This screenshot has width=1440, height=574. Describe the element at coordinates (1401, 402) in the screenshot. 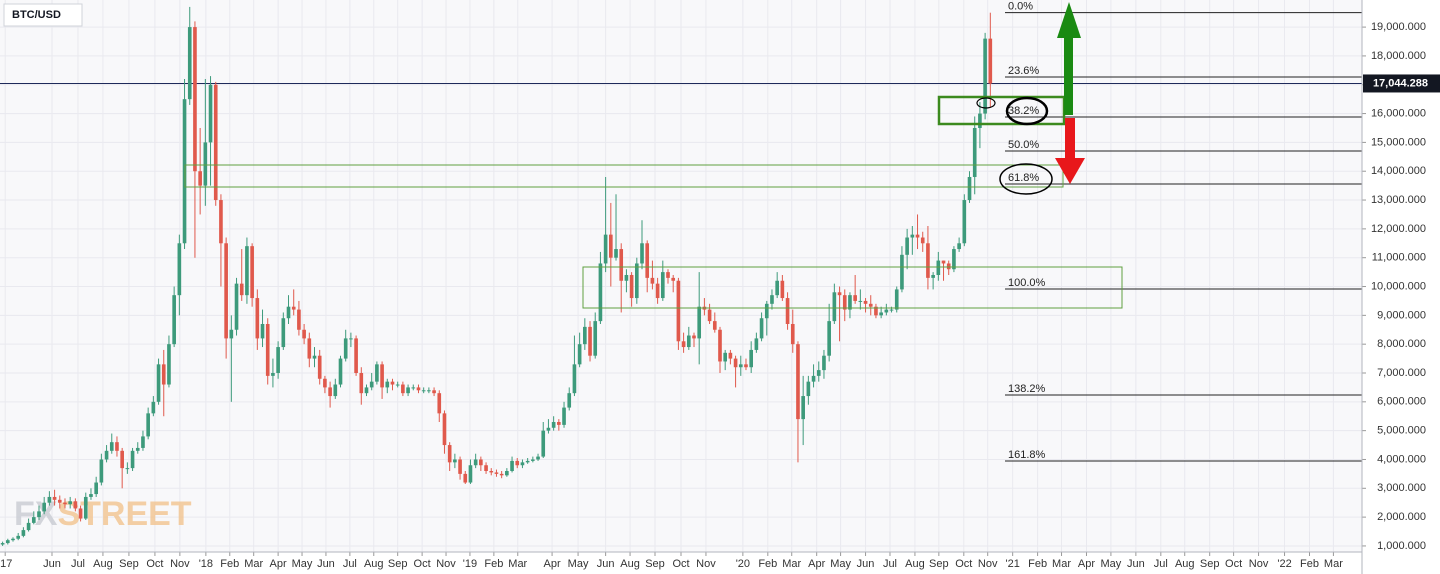

I see `y-tick-label: 6,000.000` at that location.